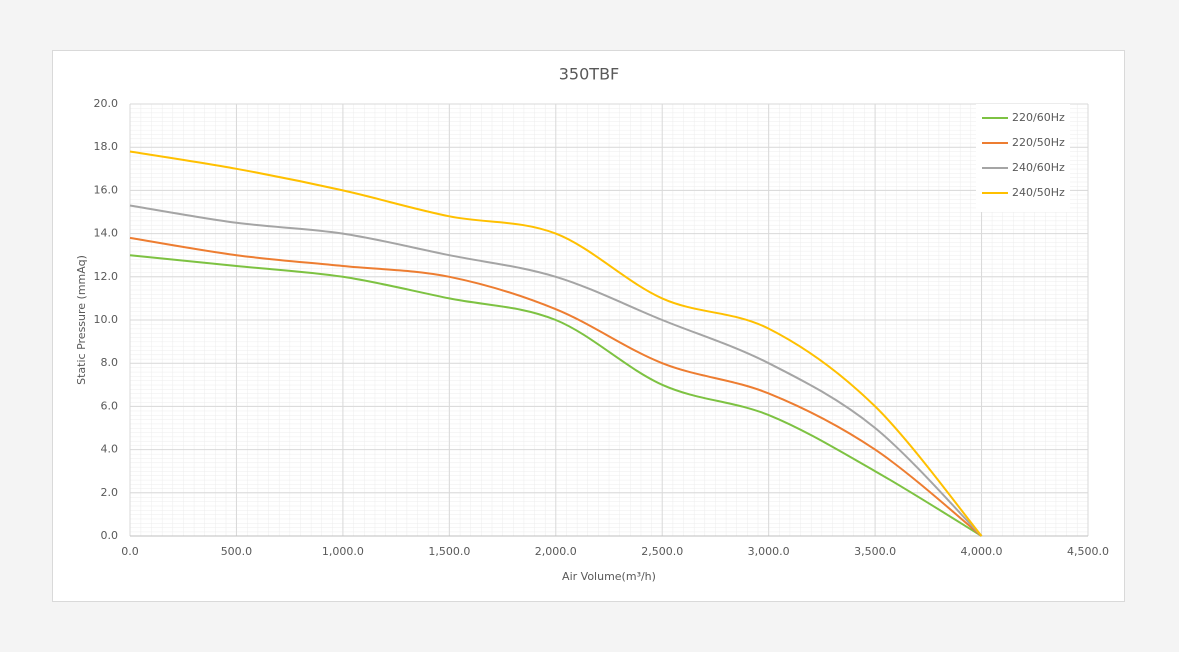 This screenshot has height=652, width=1179. Describe the element at coordinates (609, 576) in the screenshot. I see `x-axis-label: Air Volume(m³/h)` at that location.